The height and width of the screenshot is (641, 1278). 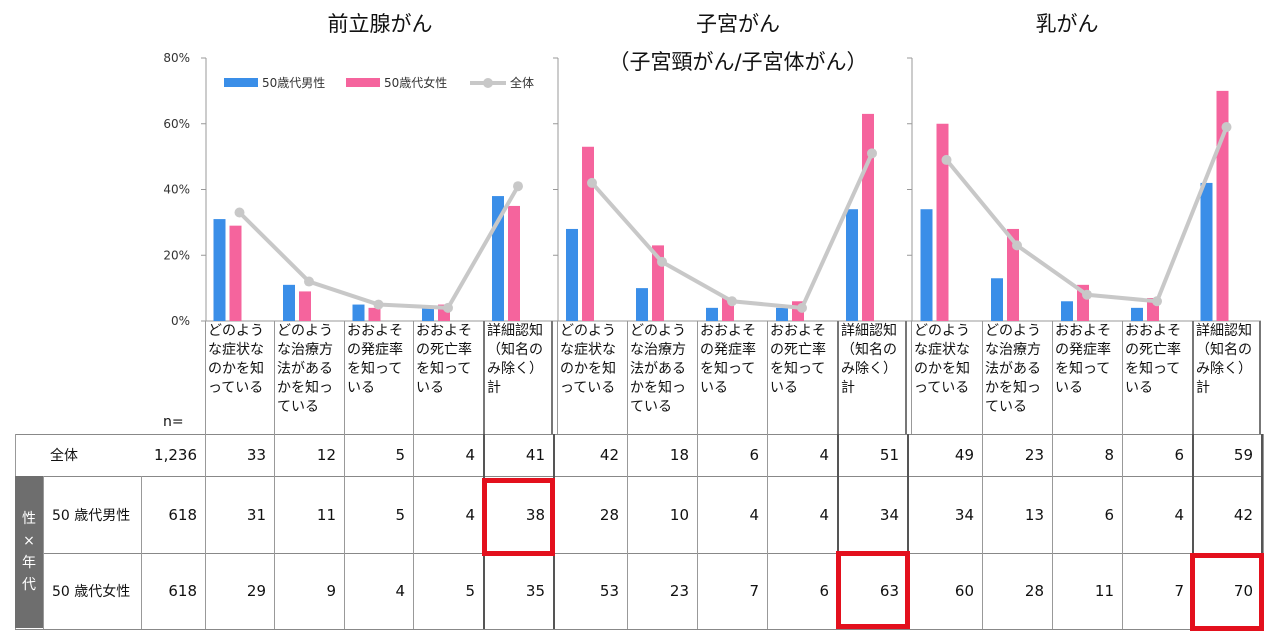 What do you see at coordinates (889, 455) in the screenshot?
I see `table-cell: 51` at bounding box center [889, 455].